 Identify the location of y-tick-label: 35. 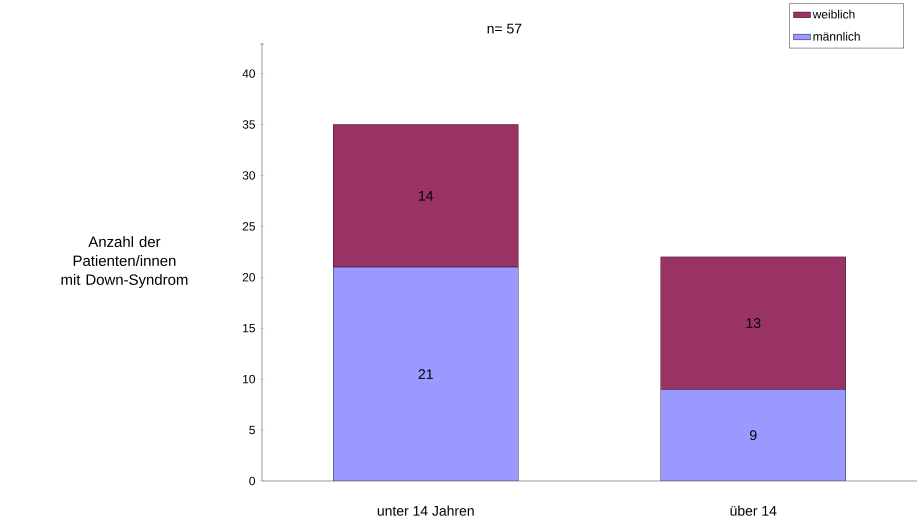
(248, 124).